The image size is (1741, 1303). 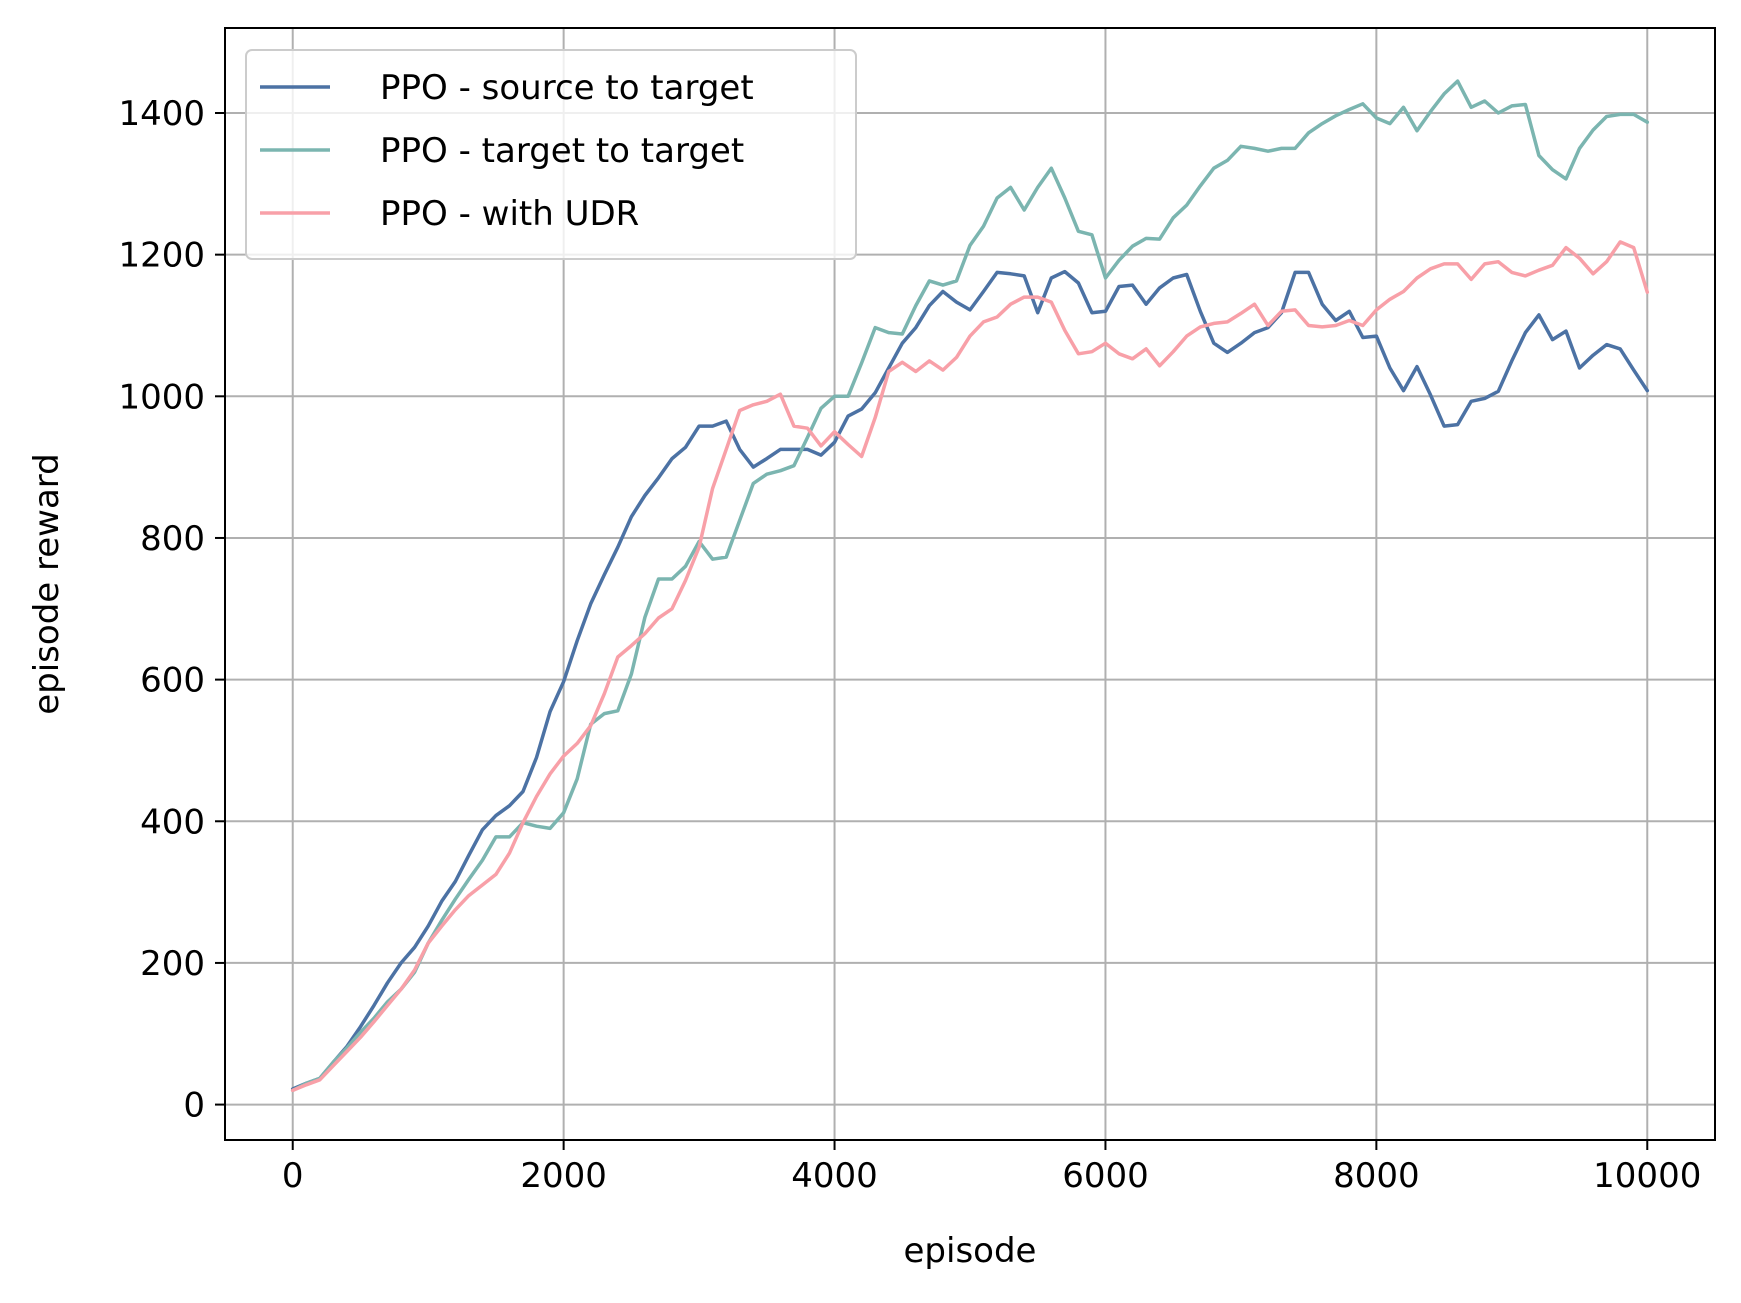 I want to click on x-tick-label: 10000, so click(x=1647, y=1176).